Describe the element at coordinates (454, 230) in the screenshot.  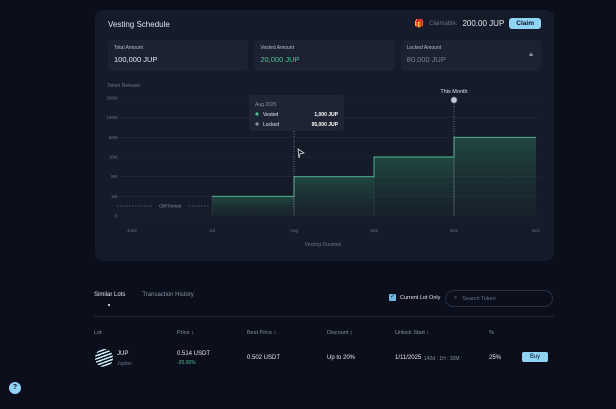
I see `x-tick-label: Nov` at that location.